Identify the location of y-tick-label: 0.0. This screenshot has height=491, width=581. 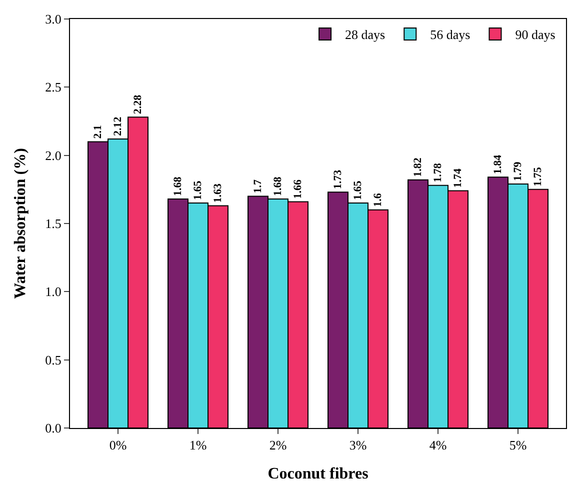
(53, 428).